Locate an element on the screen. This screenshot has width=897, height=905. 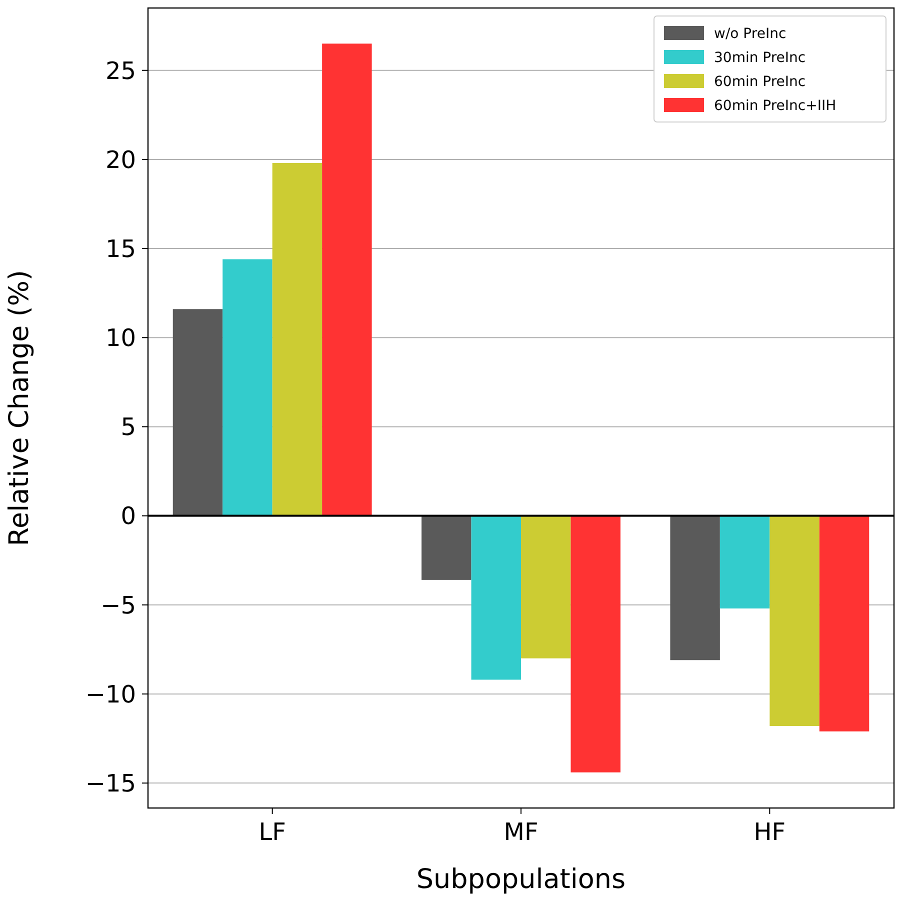
legend-label: 60min PreInc is located at coordinates (760, 82).